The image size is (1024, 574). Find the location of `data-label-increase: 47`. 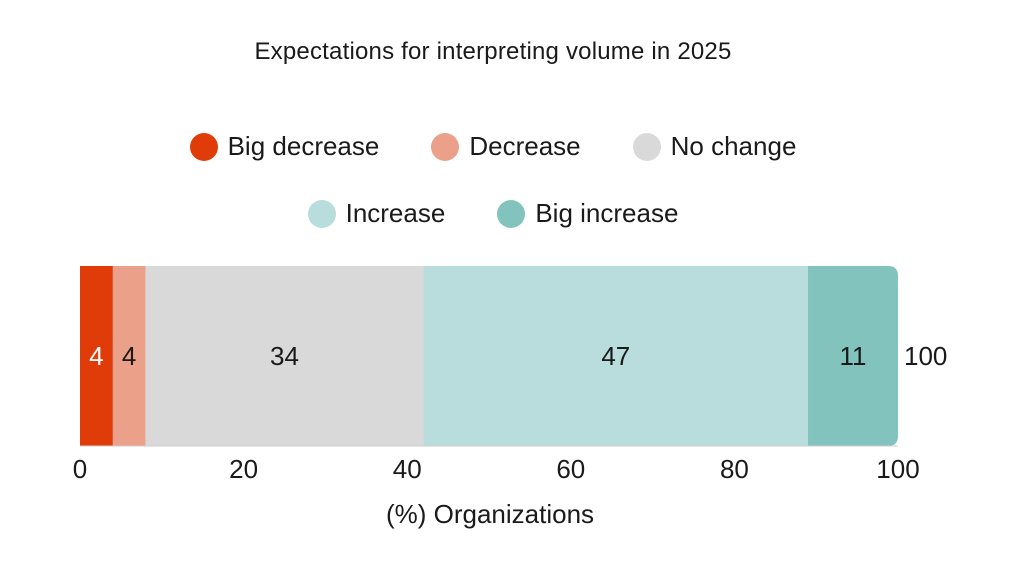

data-label-increase: 47 is located at coordinates (615, 356).